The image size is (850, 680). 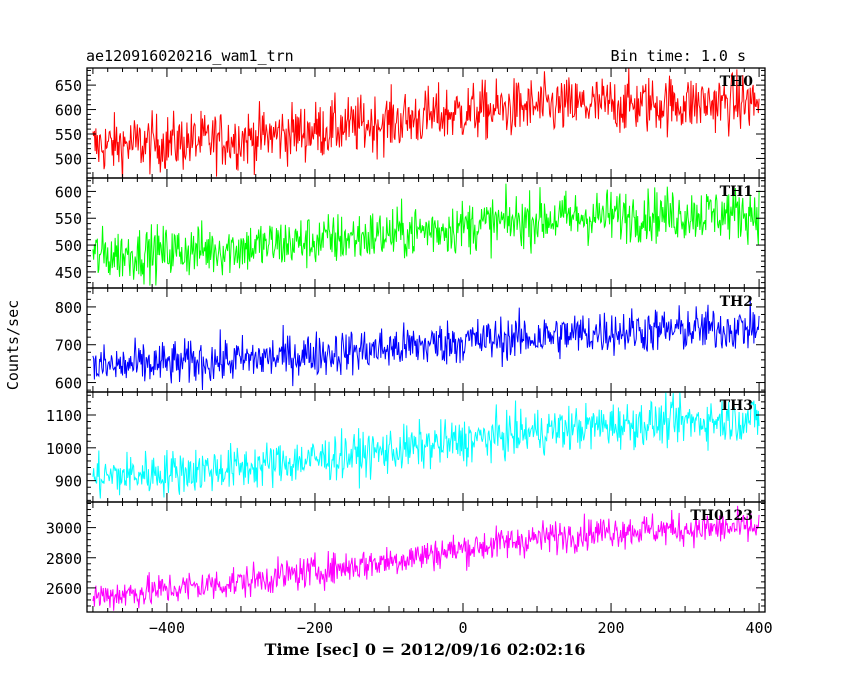 What do you see at coordinates (315, 628) in the screenshot?
I see `x-tick-label: −200` at bounding box center [315, 628].